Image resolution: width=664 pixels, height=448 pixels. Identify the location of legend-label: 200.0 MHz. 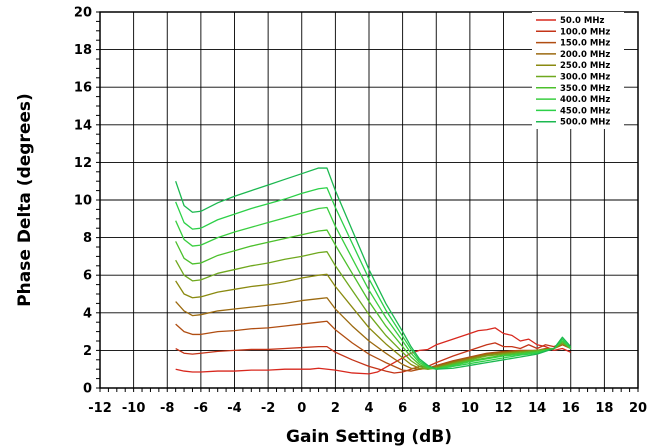
(585, 55).